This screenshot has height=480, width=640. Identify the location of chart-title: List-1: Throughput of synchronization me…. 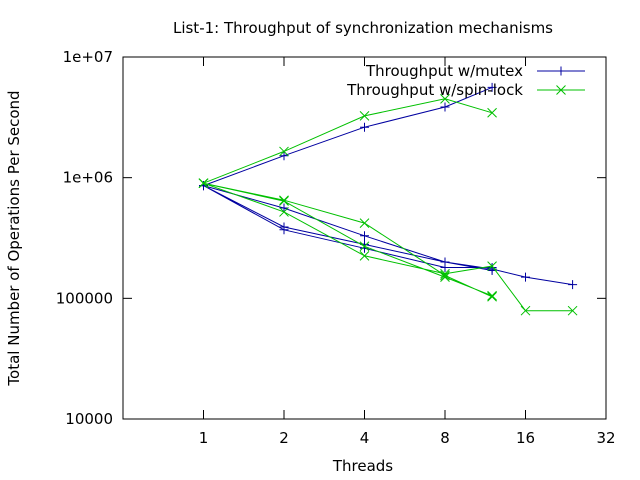
(363, 28).